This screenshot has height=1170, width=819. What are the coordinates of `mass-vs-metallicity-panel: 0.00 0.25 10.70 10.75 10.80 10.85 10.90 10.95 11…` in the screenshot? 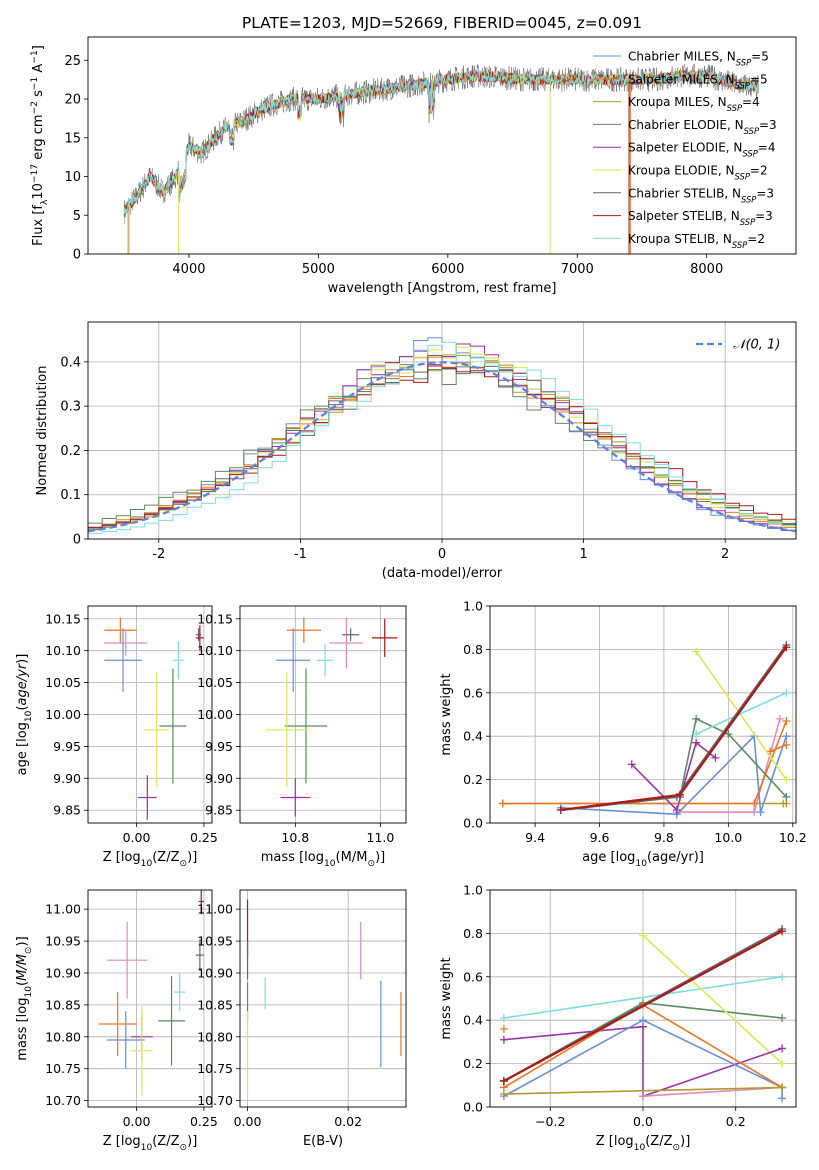 It's located at (116, 1021).